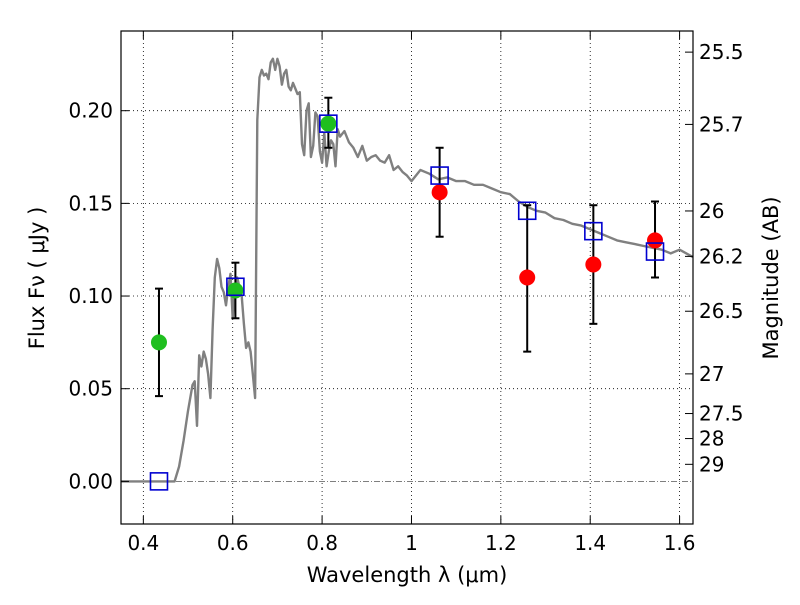 Image resolution: width=800 pixels, height=605 pixels. What do you see at coordinates (90, 481) in the screenshot?
I see `y-tick-label: 0.00` at bounding box center [90, 481].